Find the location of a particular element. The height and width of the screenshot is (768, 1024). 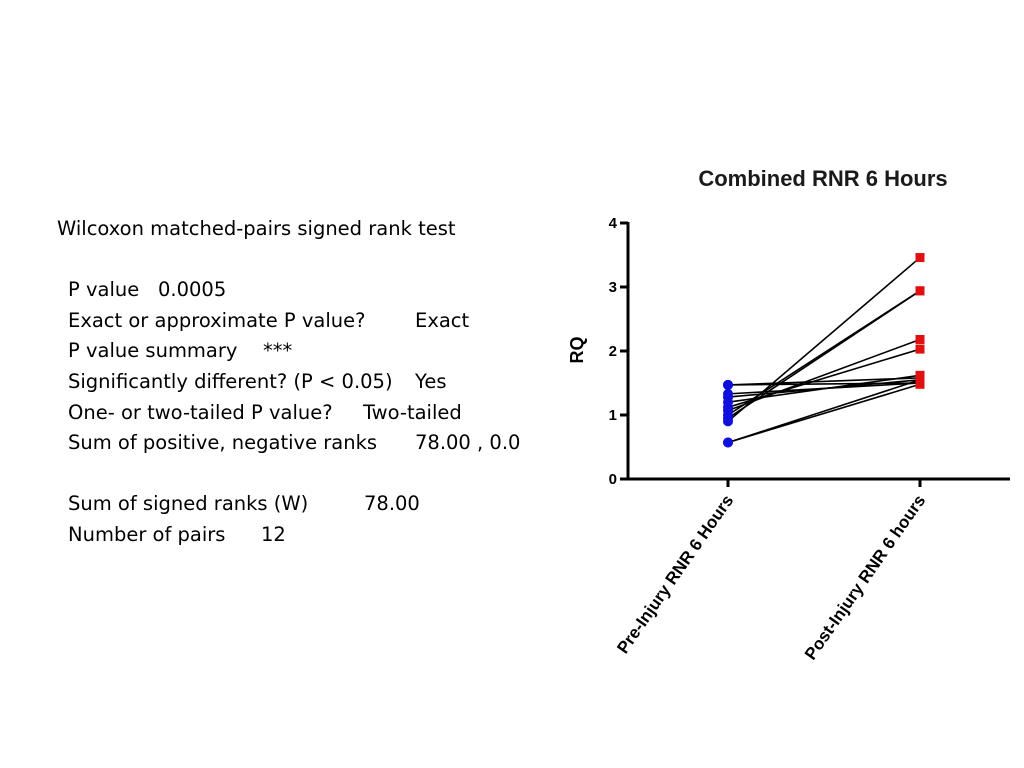

stats-row-summary: P value summary *** is located at coordinates (288, 351).